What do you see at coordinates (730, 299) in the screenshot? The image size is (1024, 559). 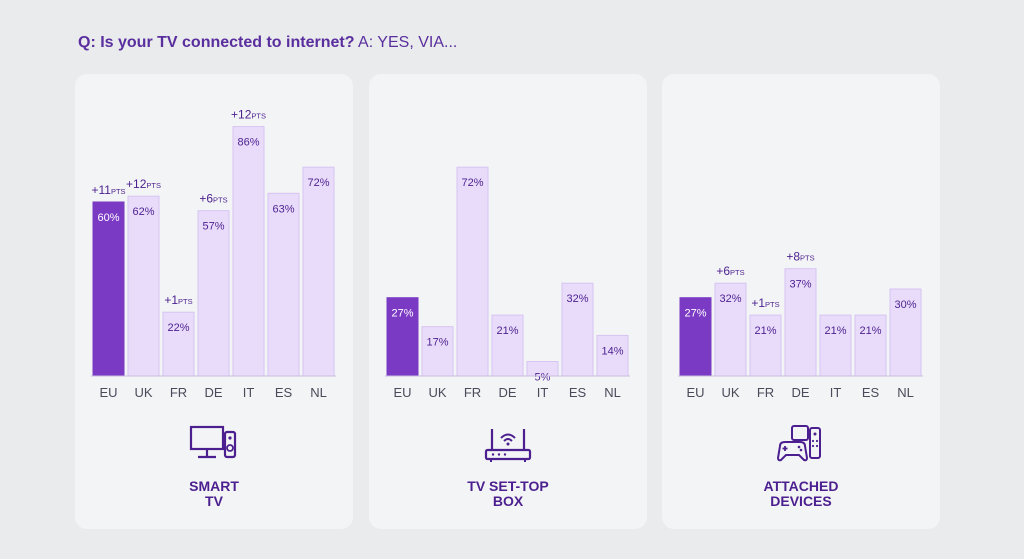 I see `value-label-uk: 32%` at bounding box center [730, 299].